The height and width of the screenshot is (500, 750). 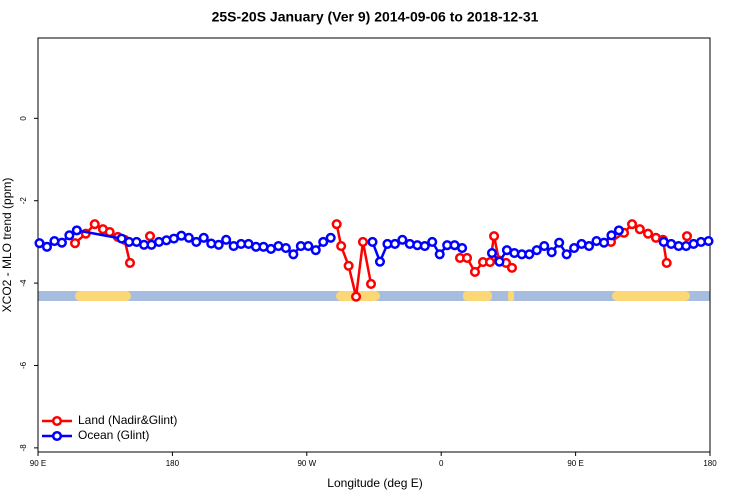 I want to click on y-tick-label: -2, so click(x=23, y=201).